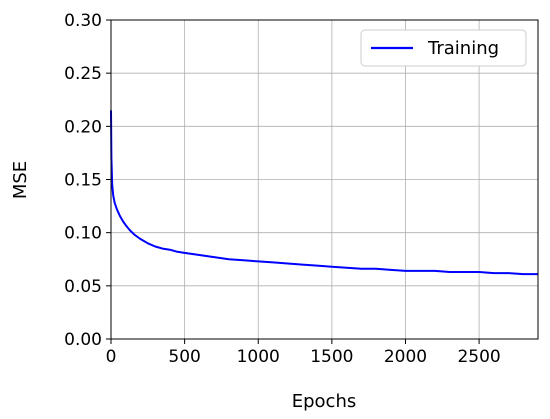  I want to click on x-tick-label: 0, so click(111, 357).